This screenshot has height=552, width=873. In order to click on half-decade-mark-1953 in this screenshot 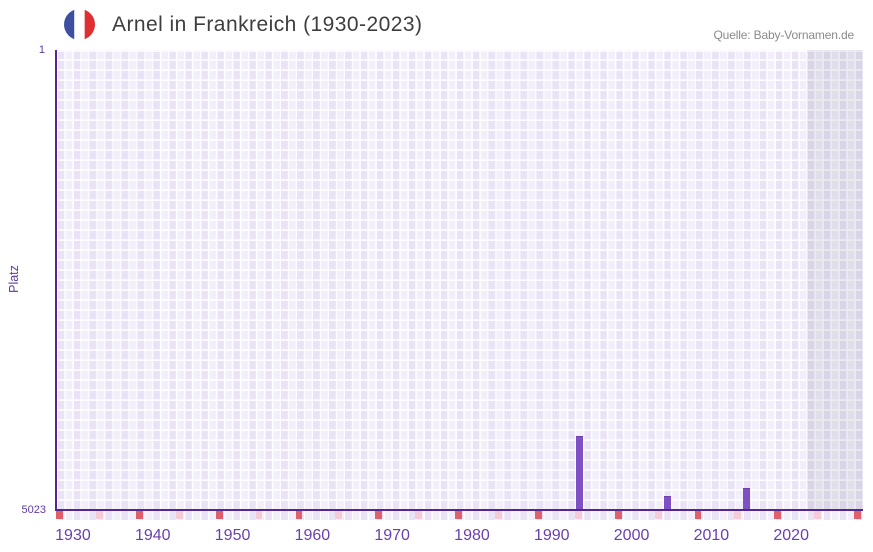, I will do `click(259, 515)`.